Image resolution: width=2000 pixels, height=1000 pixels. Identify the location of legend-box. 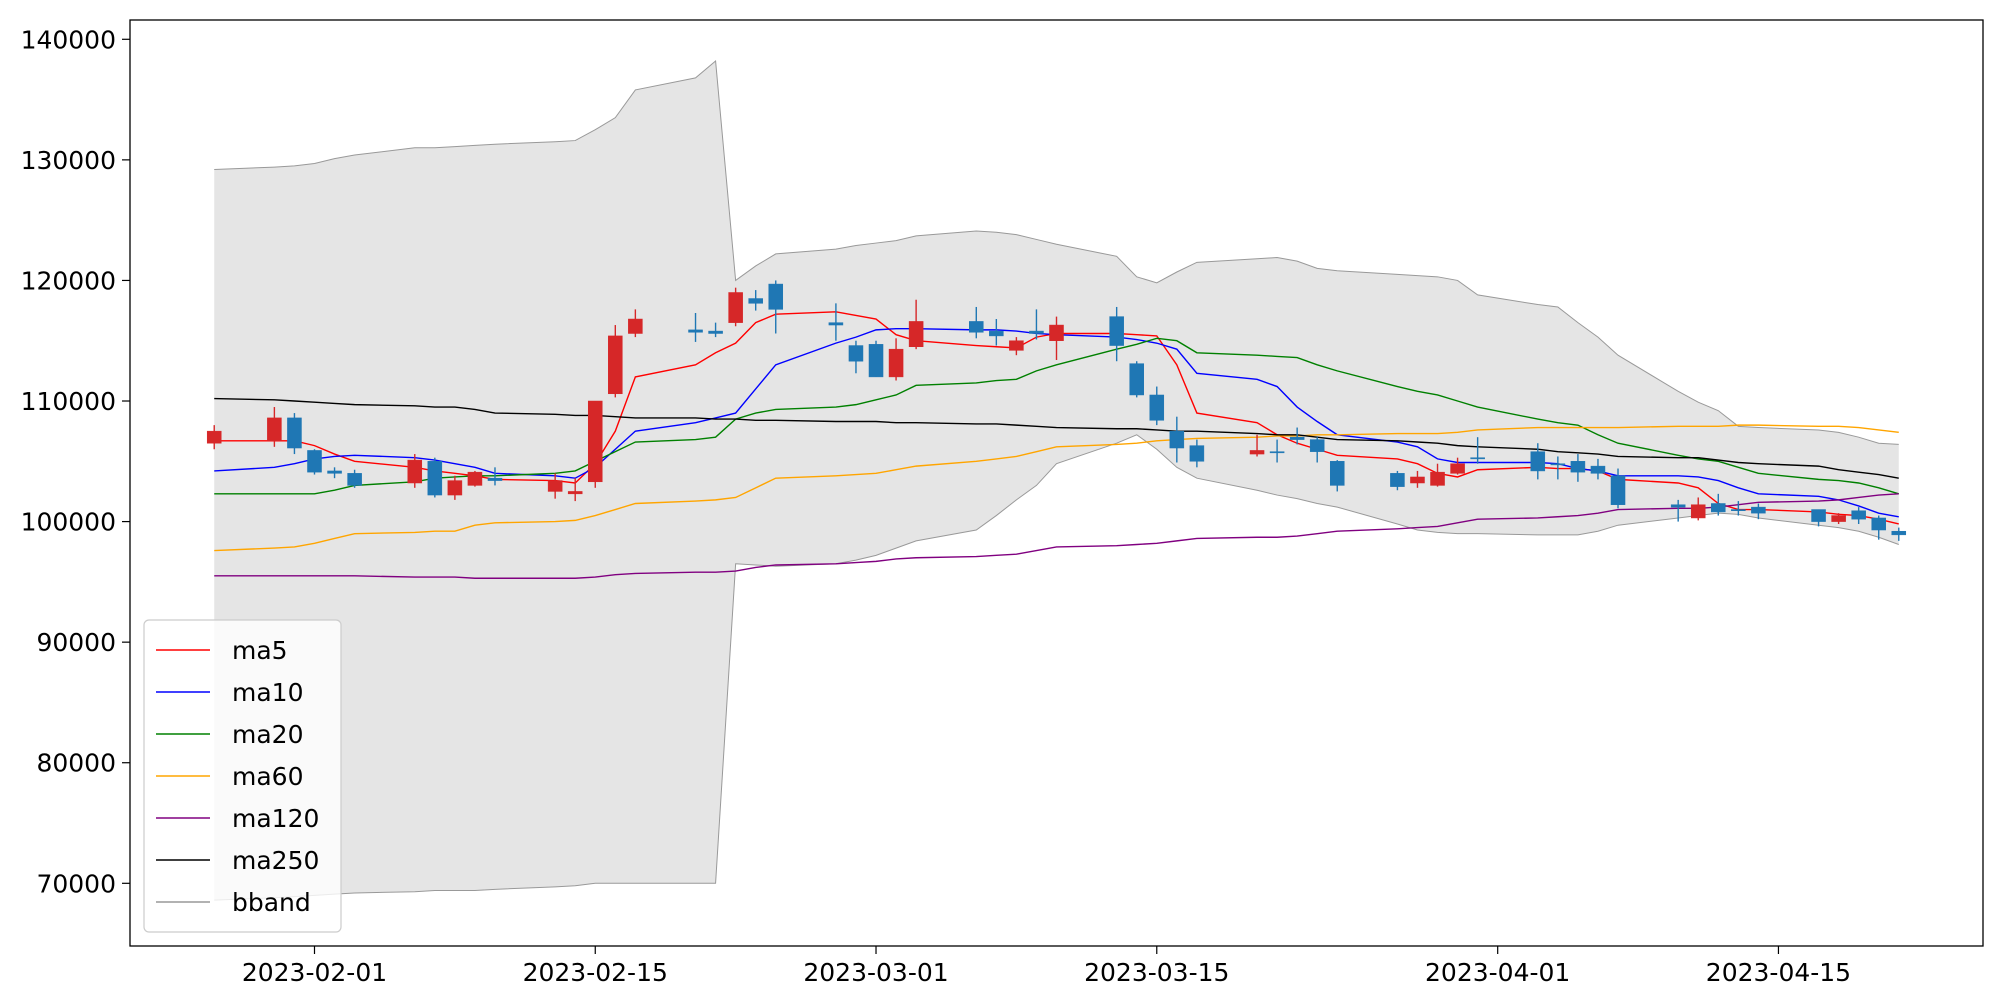
(242, 776).